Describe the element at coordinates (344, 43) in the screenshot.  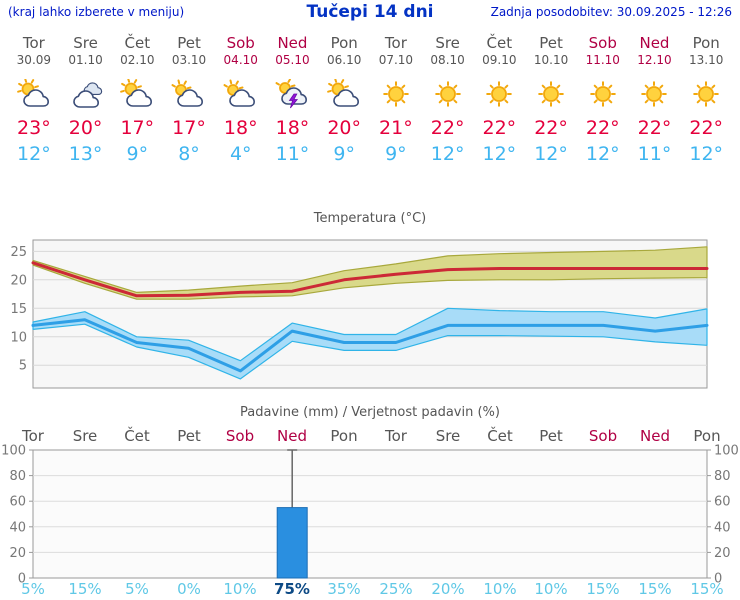
I see `day-name: Pon` at that location.